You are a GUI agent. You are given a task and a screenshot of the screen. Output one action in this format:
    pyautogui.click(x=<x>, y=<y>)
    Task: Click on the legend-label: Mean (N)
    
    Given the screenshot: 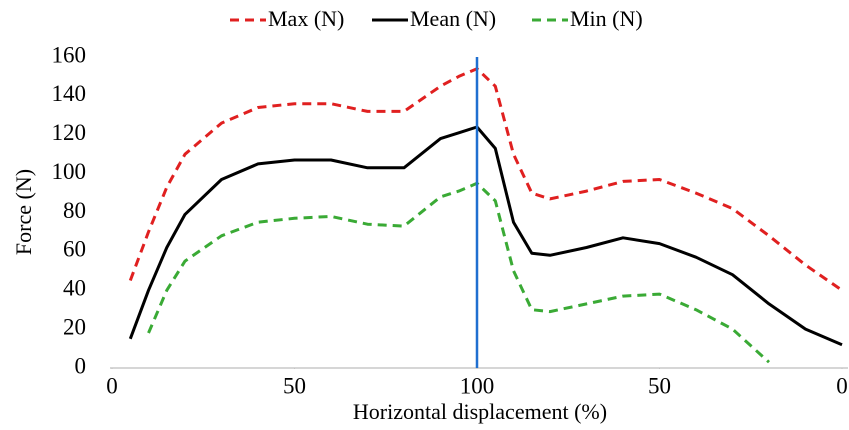 What is the action you would take?
    pyautogui.click(x=453, y=18)
    